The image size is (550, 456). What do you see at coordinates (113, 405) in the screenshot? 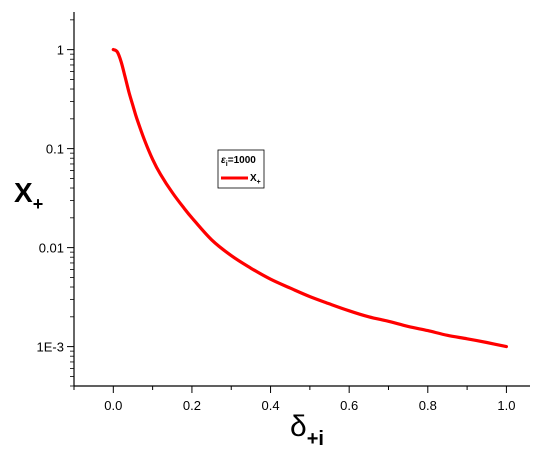
I see `x-tick-label: 0.0` at bounding box center [113, 405].